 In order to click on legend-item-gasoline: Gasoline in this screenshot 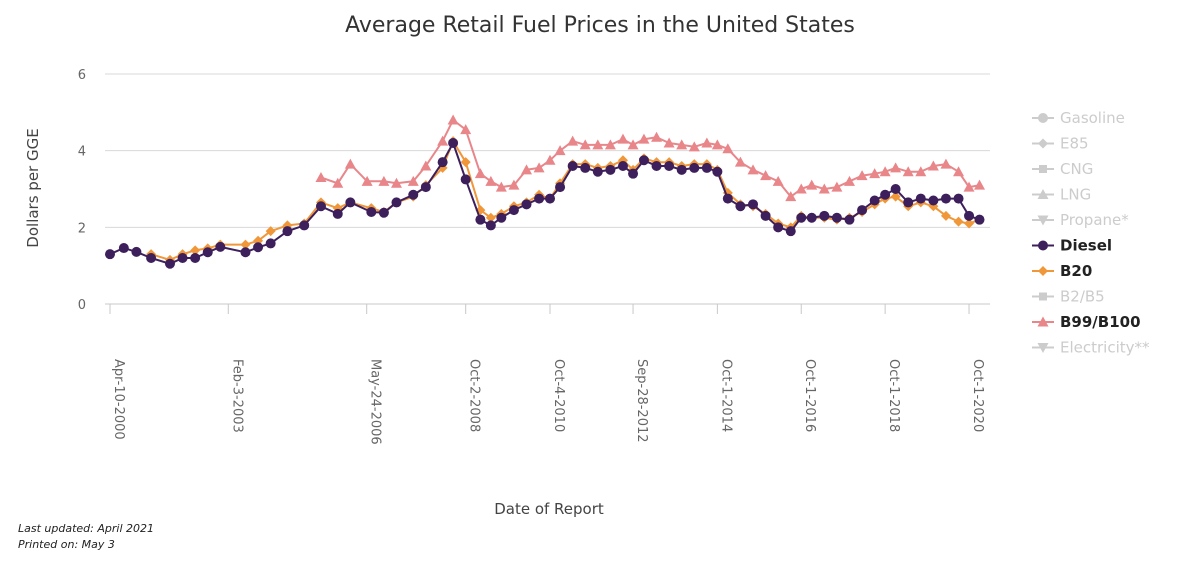, I will do `click(1078, 118)`.